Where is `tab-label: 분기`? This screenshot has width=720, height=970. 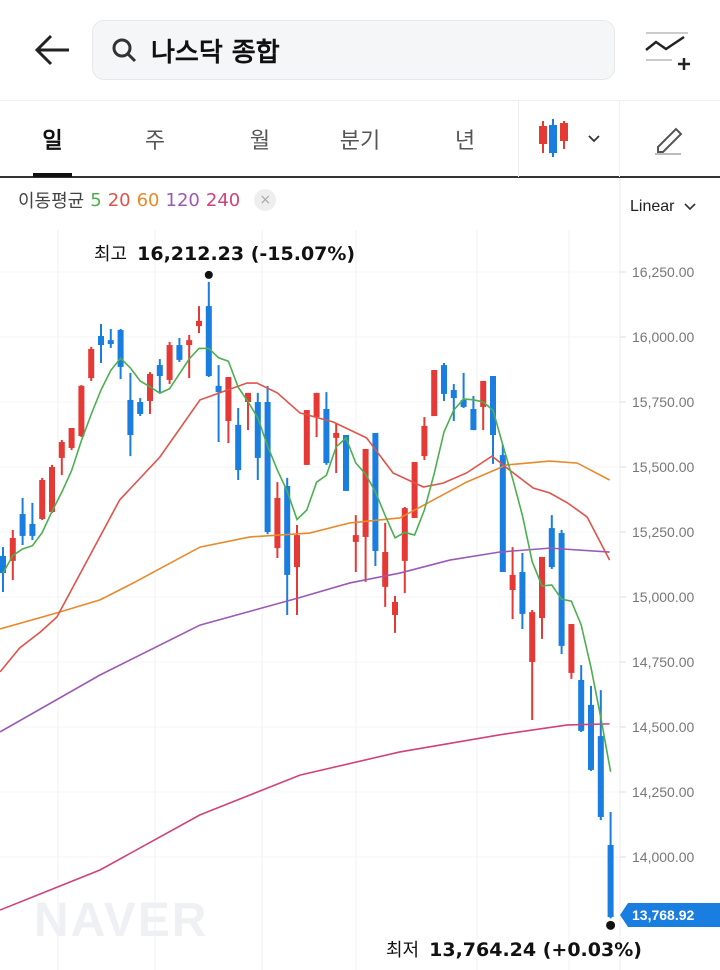 tab-label: 분기 is located at coordinates (360, 141).